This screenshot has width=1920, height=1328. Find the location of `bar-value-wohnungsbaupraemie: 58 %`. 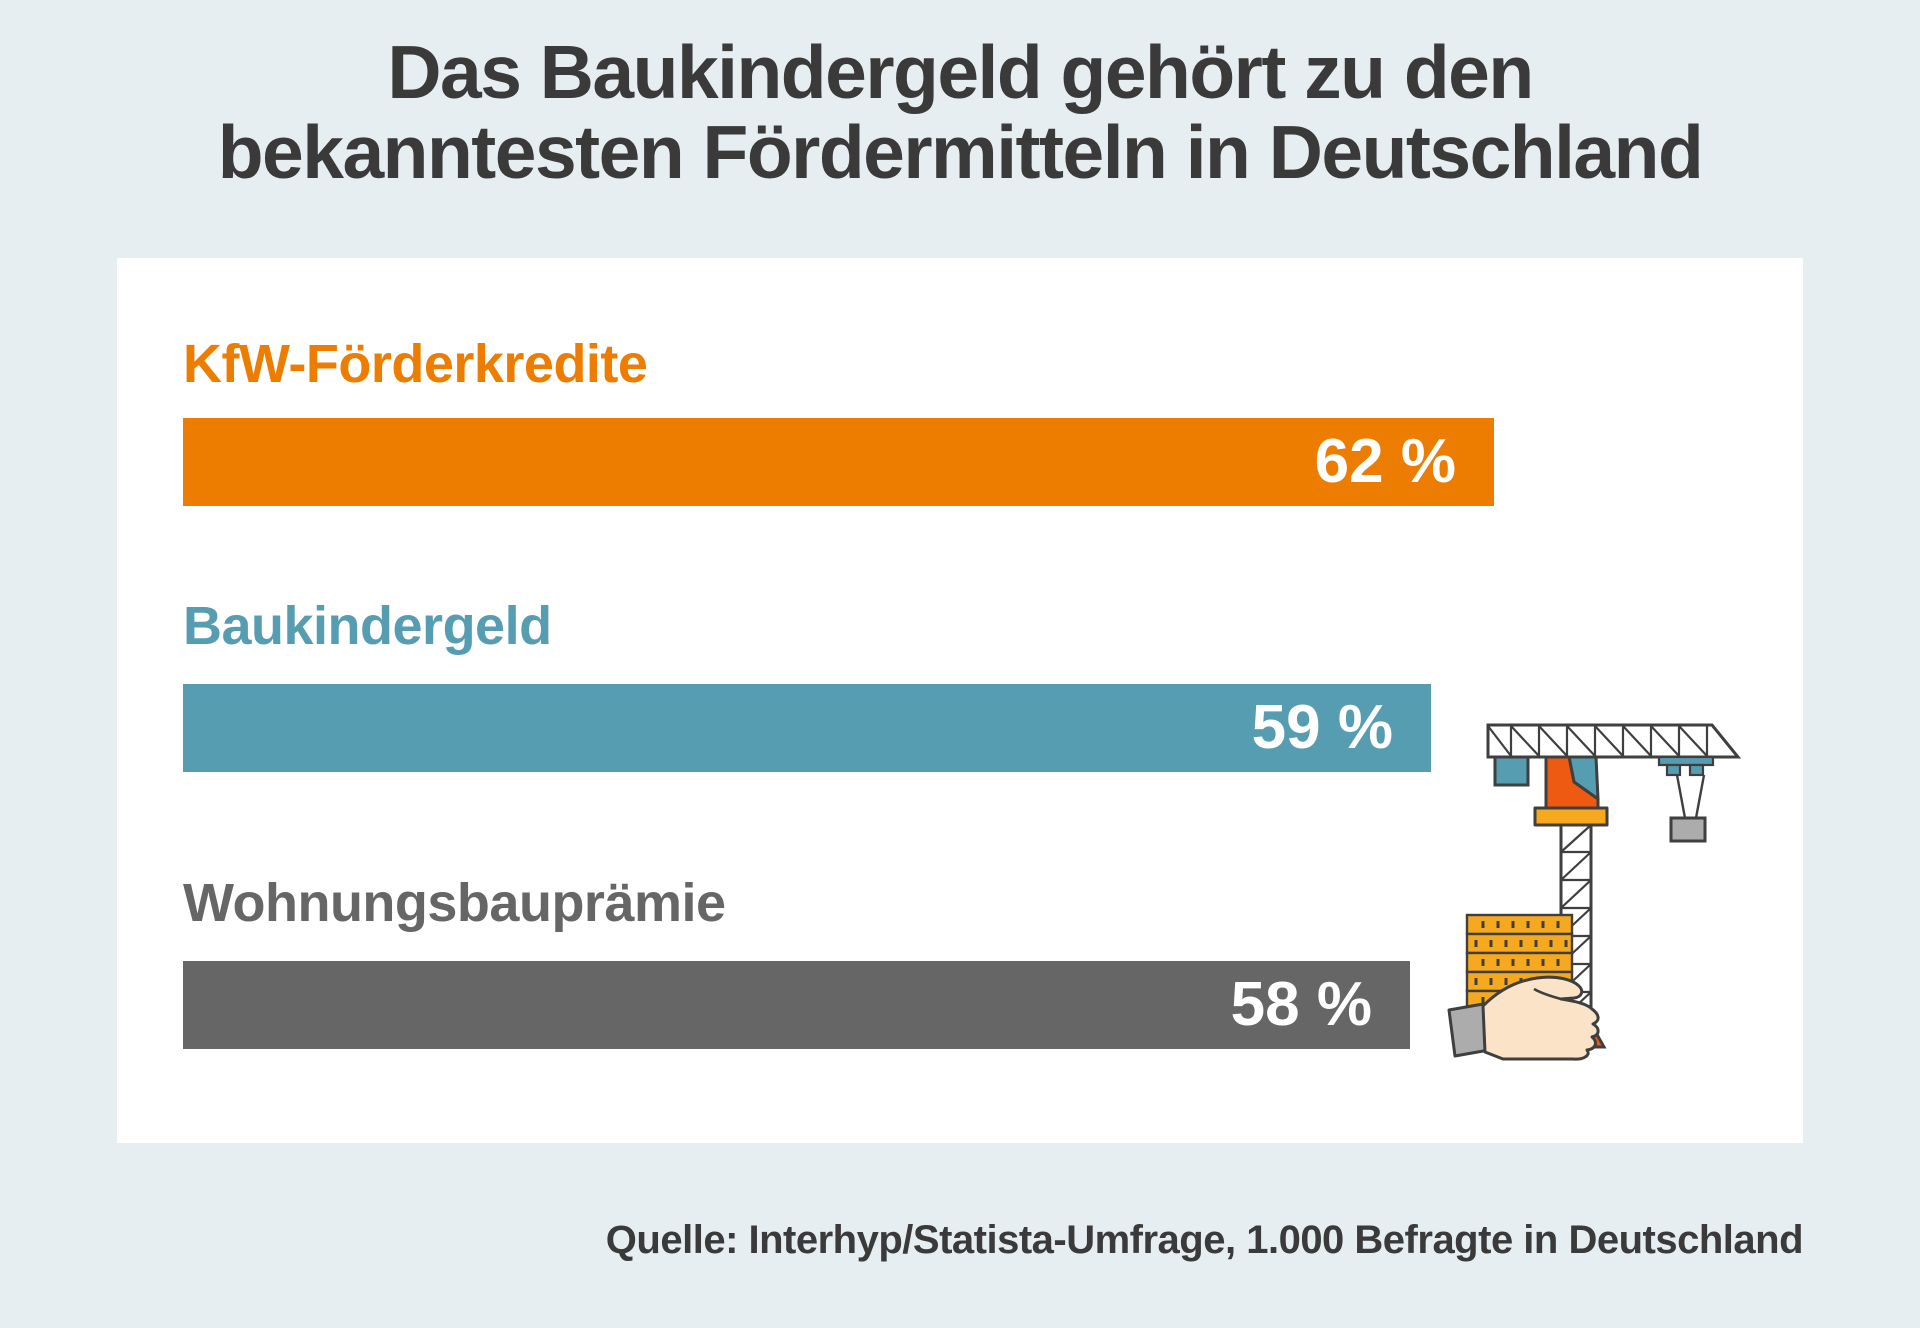

bar-value-wohnungsbaupraemie: 58 % is located at coordinates (1301, 1004).